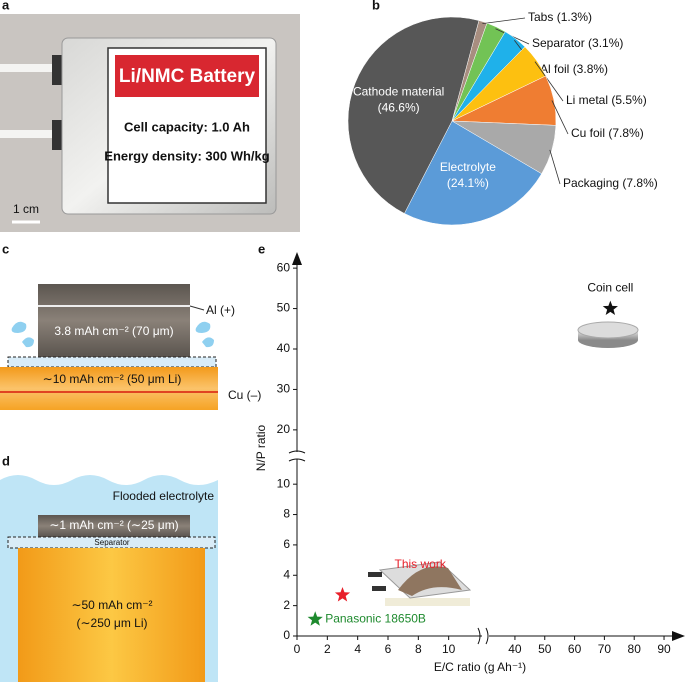 Image resolution: width=685 pixels, height=682 pixels. I want to click on anode-label: (∼250 μm Li), so click(112, 623).